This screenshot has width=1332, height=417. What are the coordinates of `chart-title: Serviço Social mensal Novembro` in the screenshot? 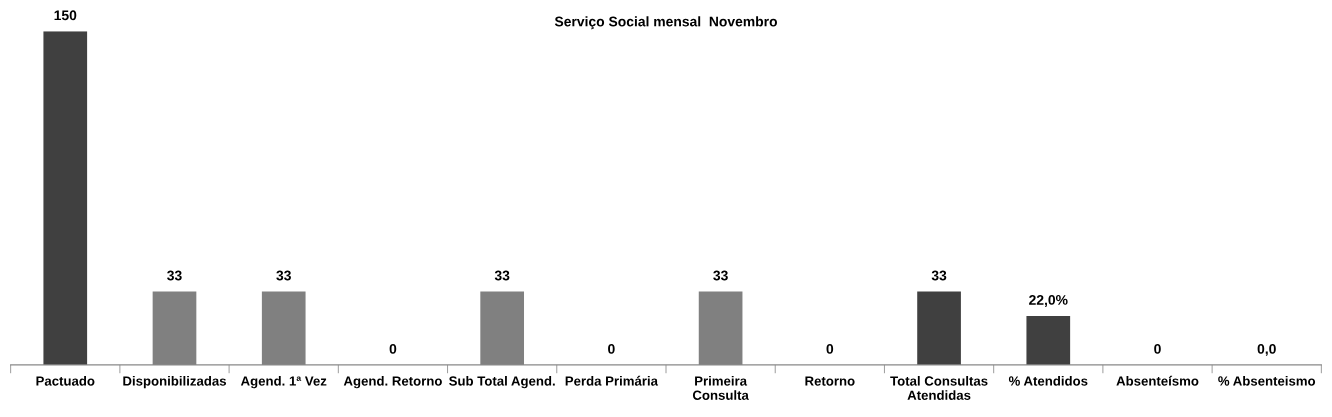 It's located at (665, 23).